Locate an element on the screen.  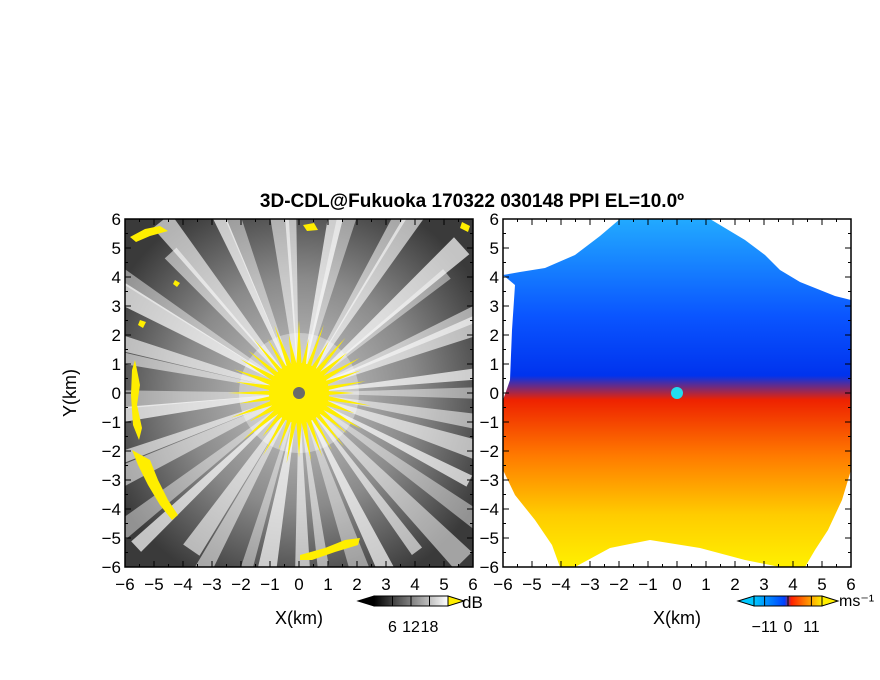
snr-colorbar-tick-label: 6 is located at coordinates (392, 627).